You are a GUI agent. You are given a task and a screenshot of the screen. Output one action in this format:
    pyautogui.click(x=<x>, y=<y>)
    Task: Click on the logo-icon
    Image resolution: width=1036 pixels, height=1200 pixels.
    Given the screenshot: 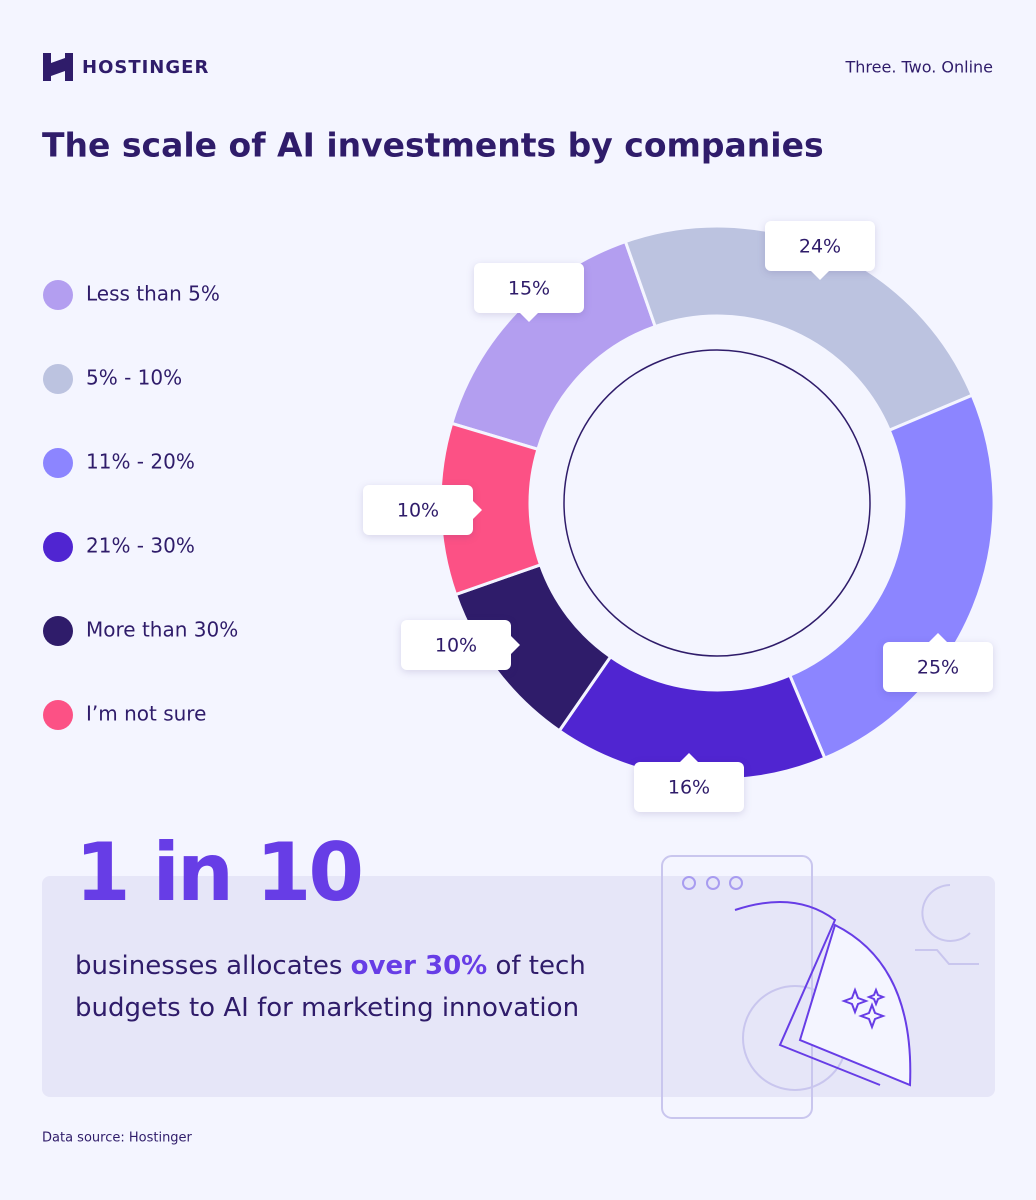 What is the action you would take?
    pyautogui.click(x=58, y=67)
    